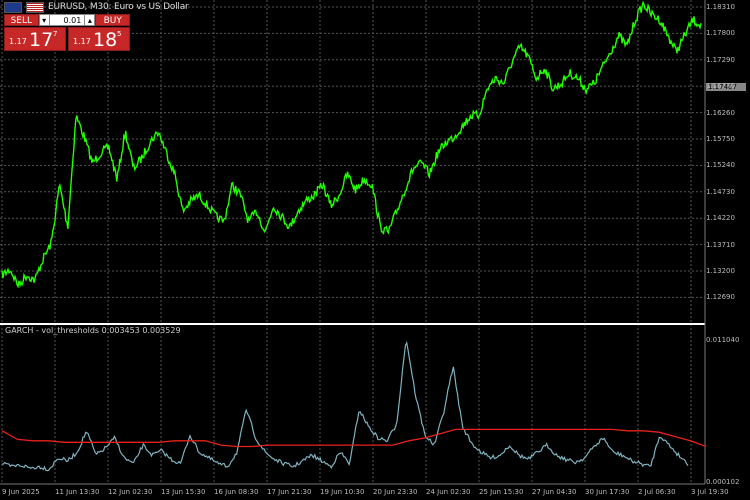 This screenshot has height=500, width=750. I want to click on symbol-title: EURUSD, M30: Euro vs US Dollar, so click(118, 7).